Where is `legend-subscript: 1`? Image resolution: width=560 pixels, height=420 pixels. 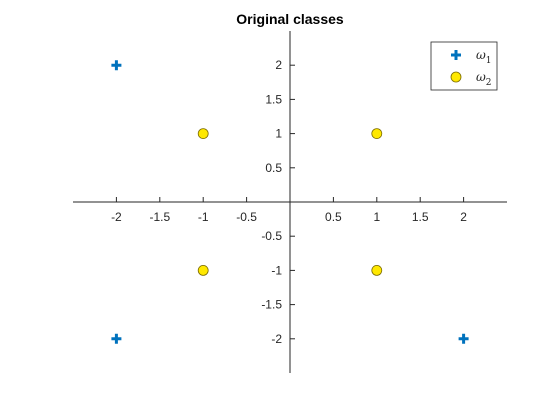
legend-subscript: 1 is located at coordinates (489, 61).